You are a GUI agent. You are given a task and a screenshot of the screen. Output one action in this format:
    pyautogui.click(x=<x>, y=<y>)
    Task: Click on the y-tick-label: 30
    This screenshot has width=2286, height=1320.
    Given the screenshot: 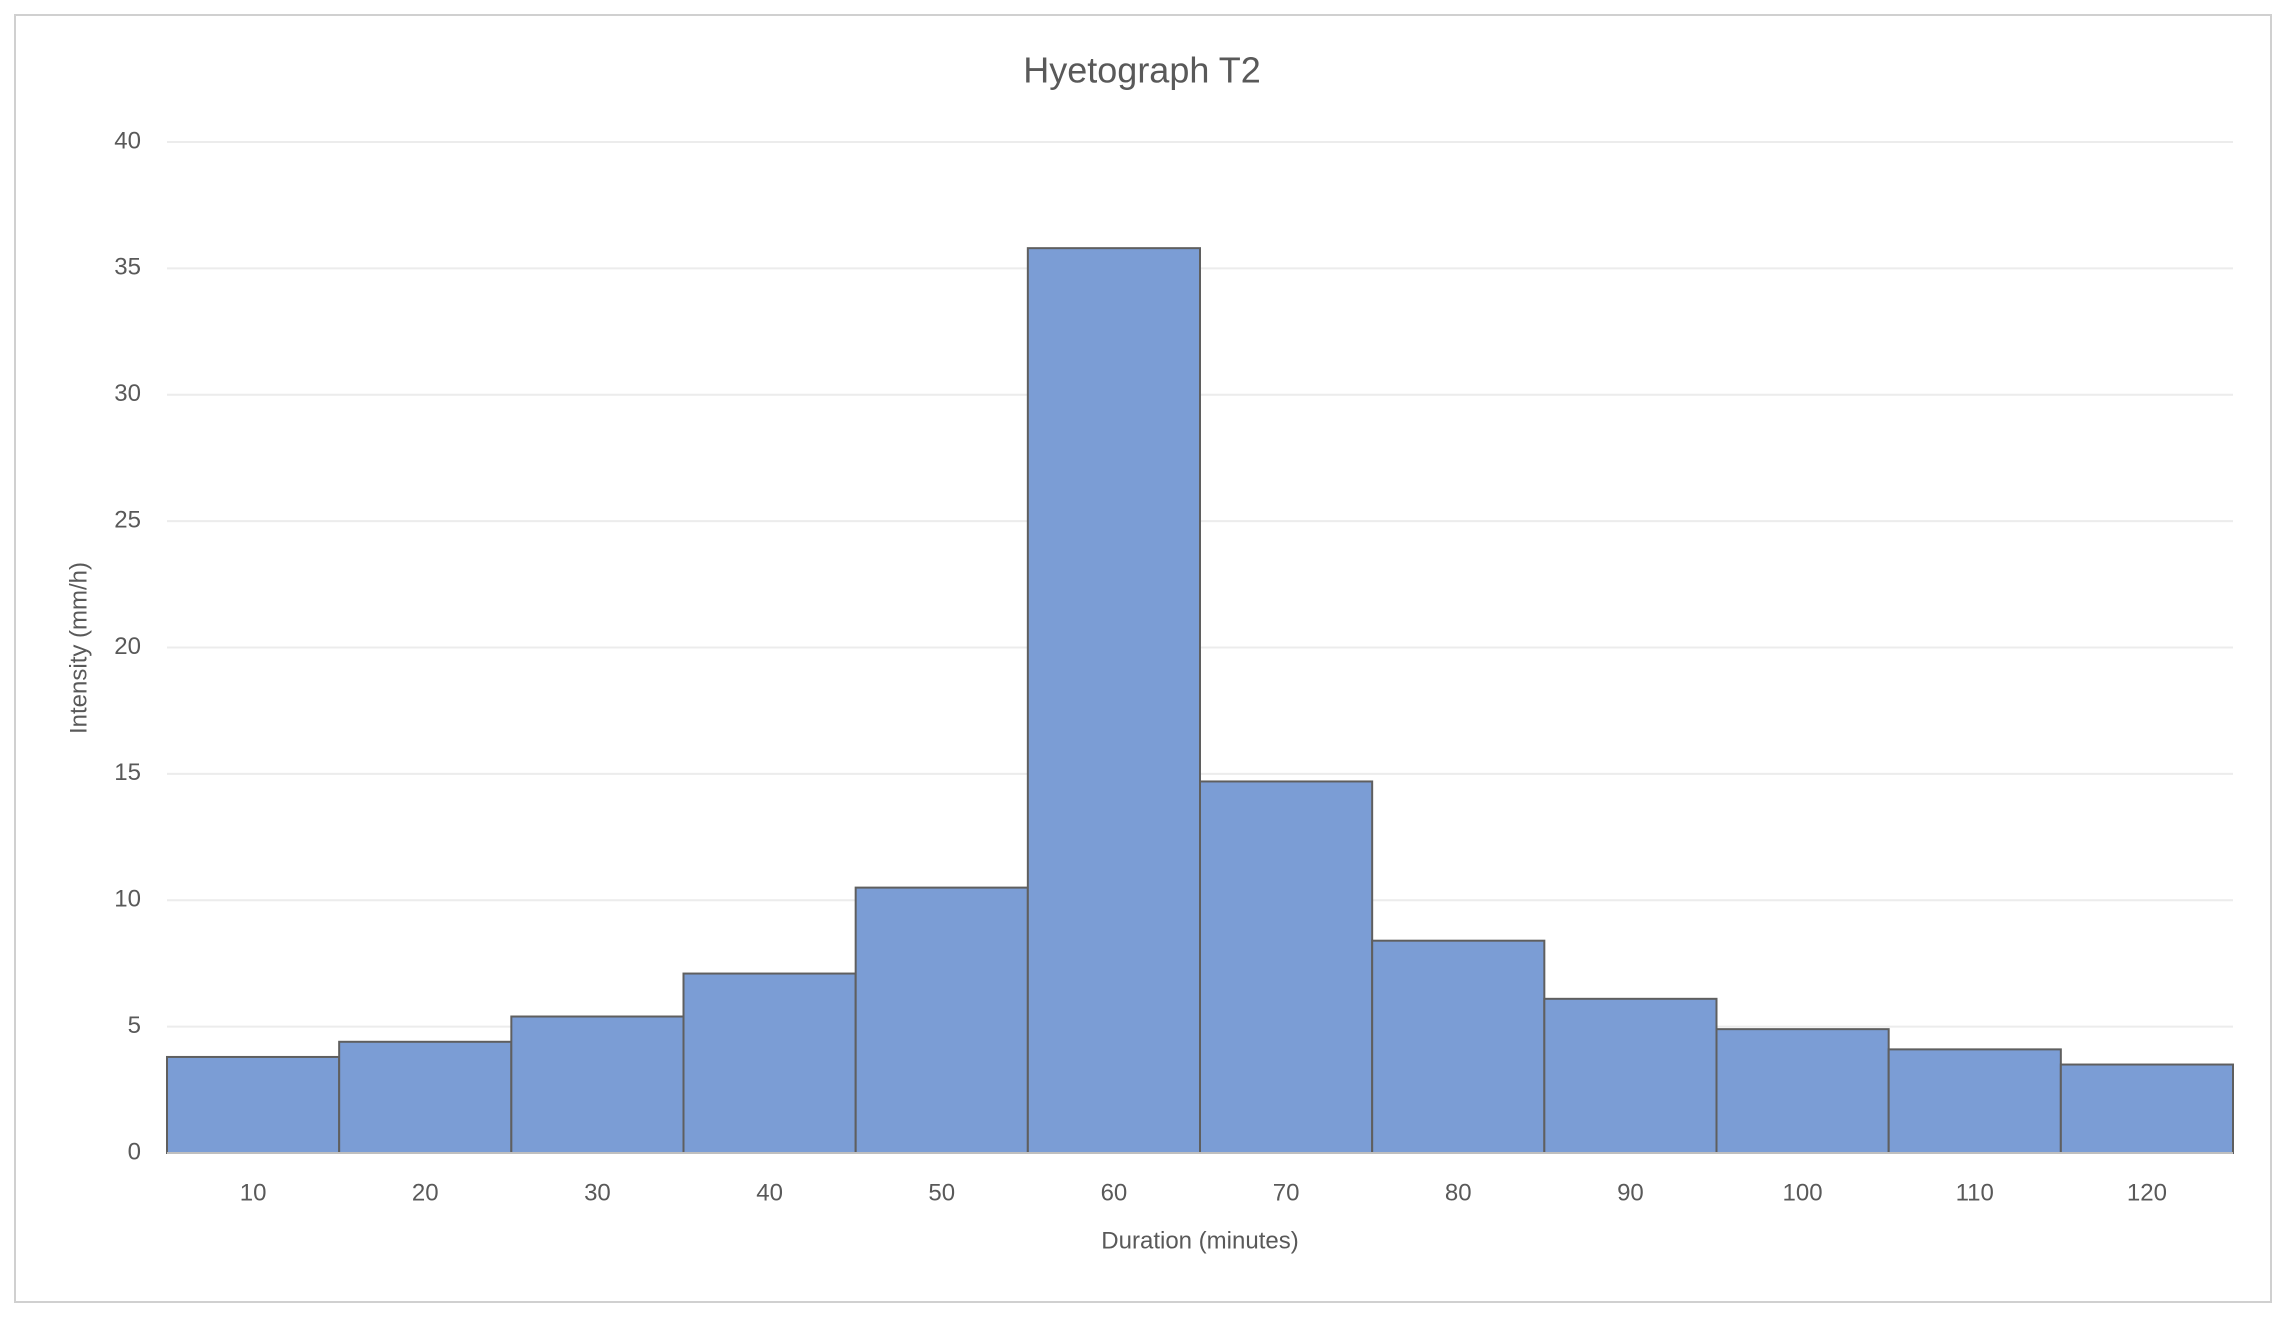 What is the action you would take?
    pyautogui.click(x=127, y=393)
    